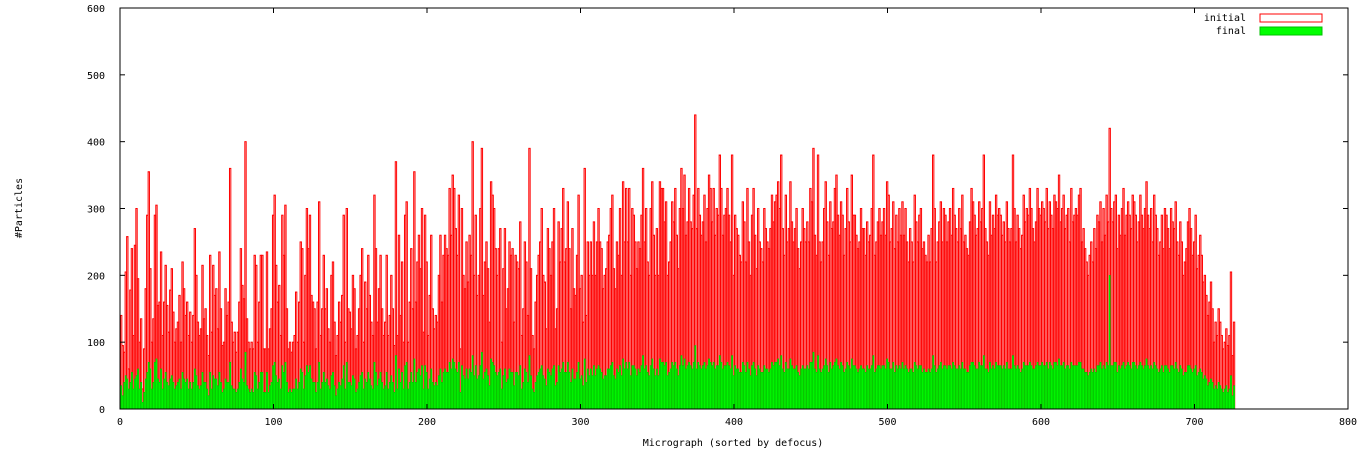 This screenshot has width=1371, height=453. What do you see at coordinates (96, 76) in the screenshot?
I see `y-tick-label: 500` at bounding box center [96, 76].